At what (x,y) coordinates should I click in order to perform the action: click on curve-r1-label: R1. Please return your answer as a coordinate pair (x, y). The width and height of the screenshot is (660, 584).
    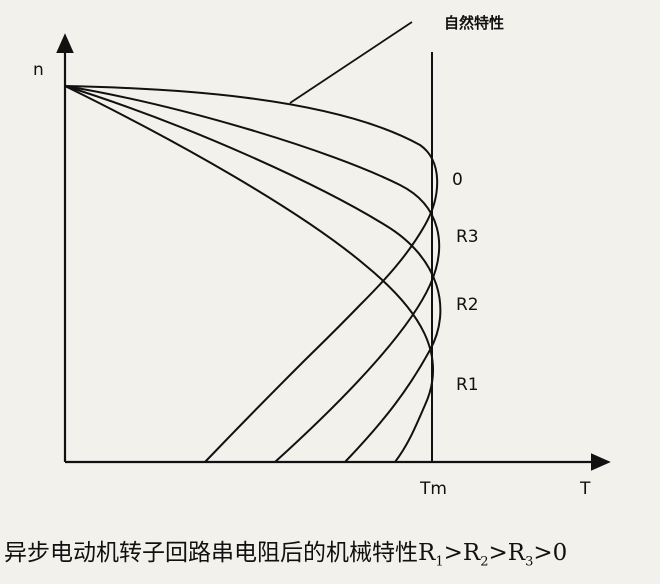
    Looking at the image, I should click on (467, 385).